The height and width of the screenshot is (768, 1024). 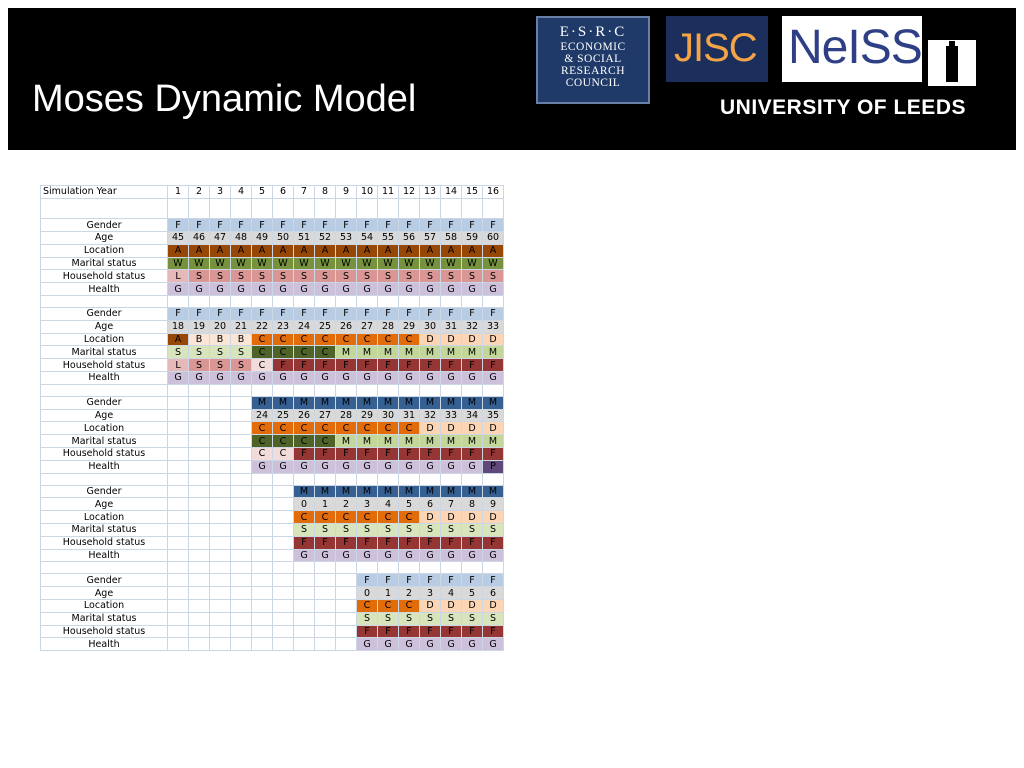 I want to click on attribute-cell: 28, so click(x=388, y=326).